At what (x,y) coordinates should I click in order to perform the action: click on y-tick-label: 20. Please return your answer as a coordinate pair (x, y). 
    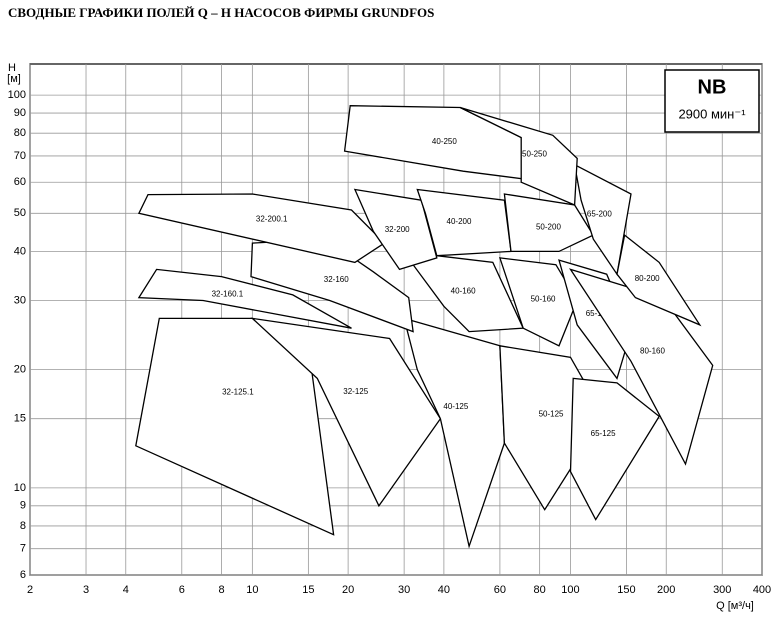
    Looking at the image, I should click on (20, 370).